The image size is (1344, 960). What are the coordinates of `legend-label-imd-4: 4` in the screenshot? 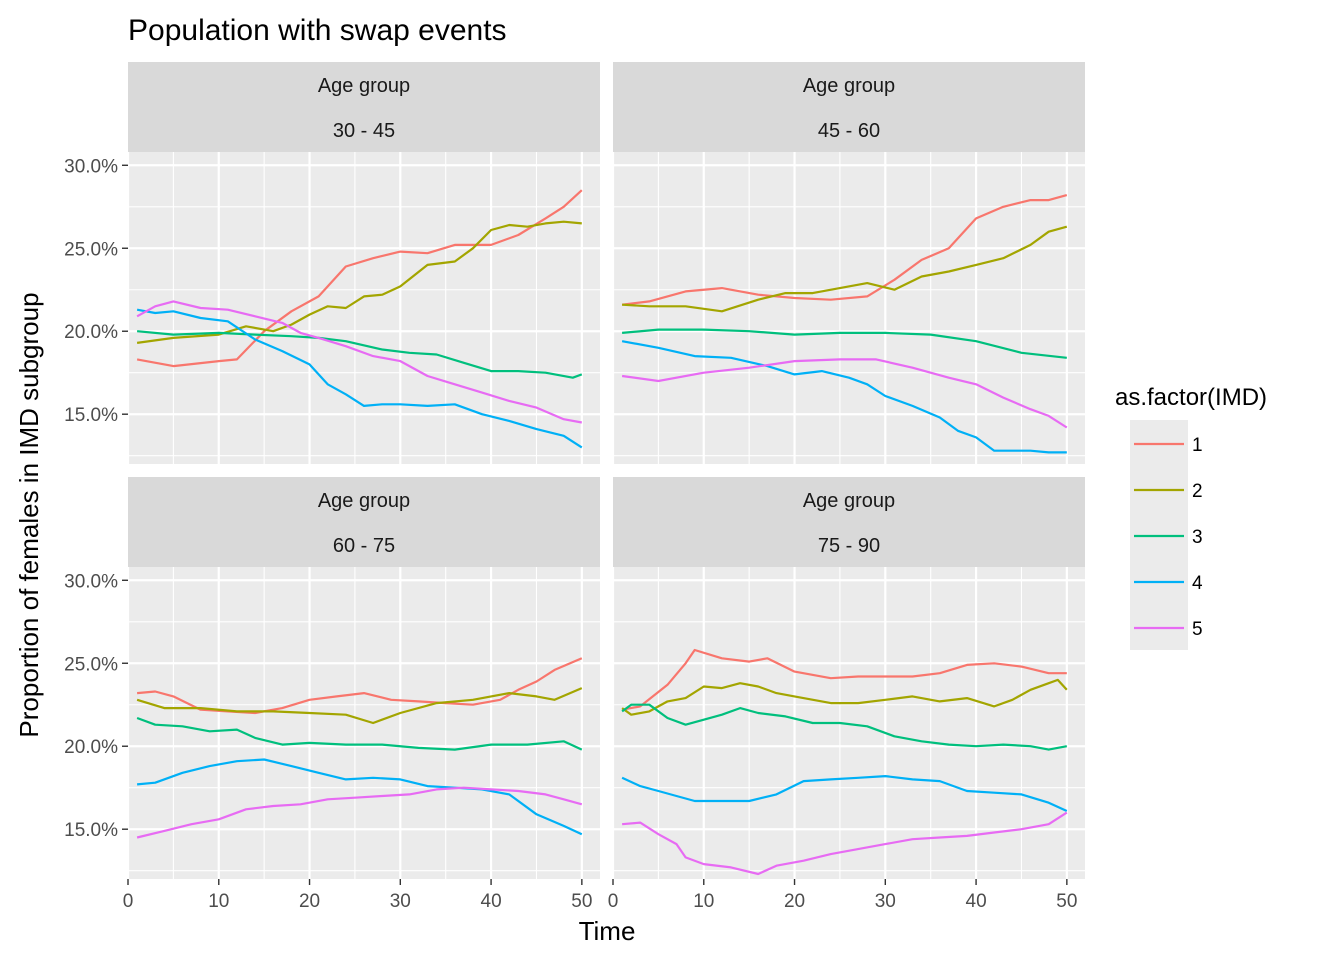 It's located at (1197, 583).